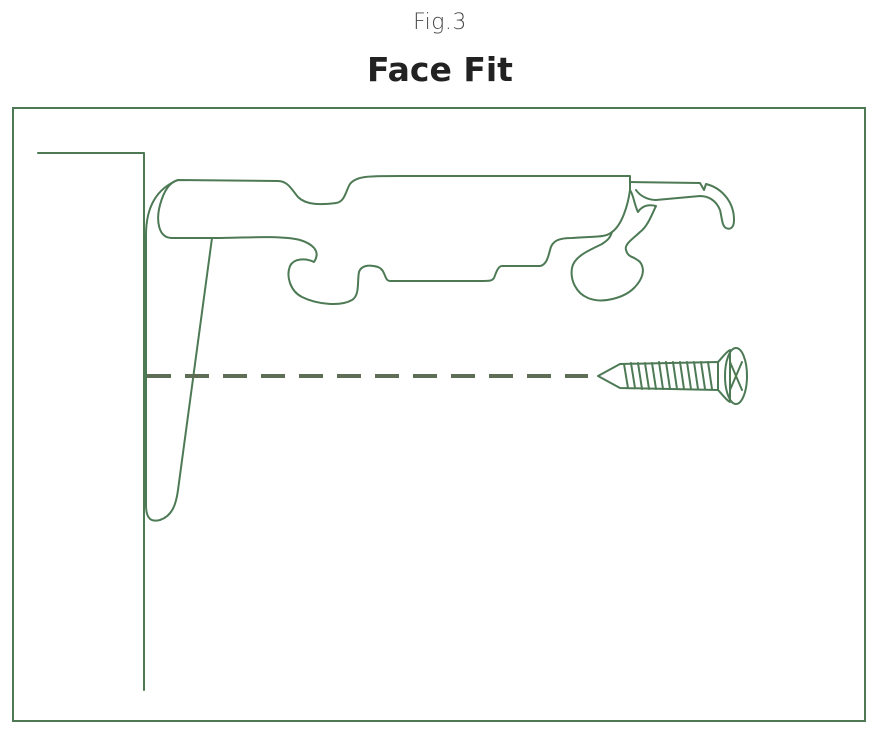  I want to click on cross-drive-icon, so click(736, 376).